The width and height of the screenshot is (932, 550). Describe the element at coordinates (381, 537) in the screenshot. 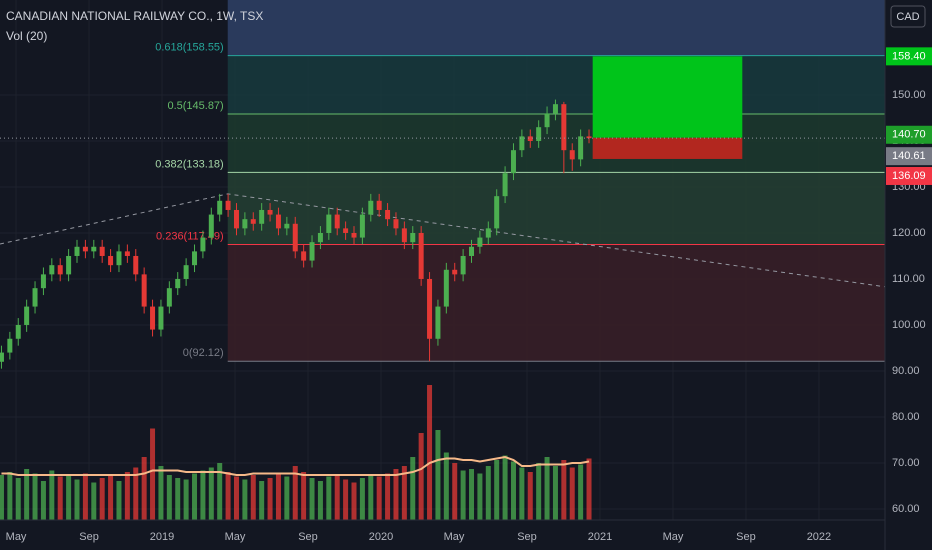

I see `x-tick-label: 2020` at that location.